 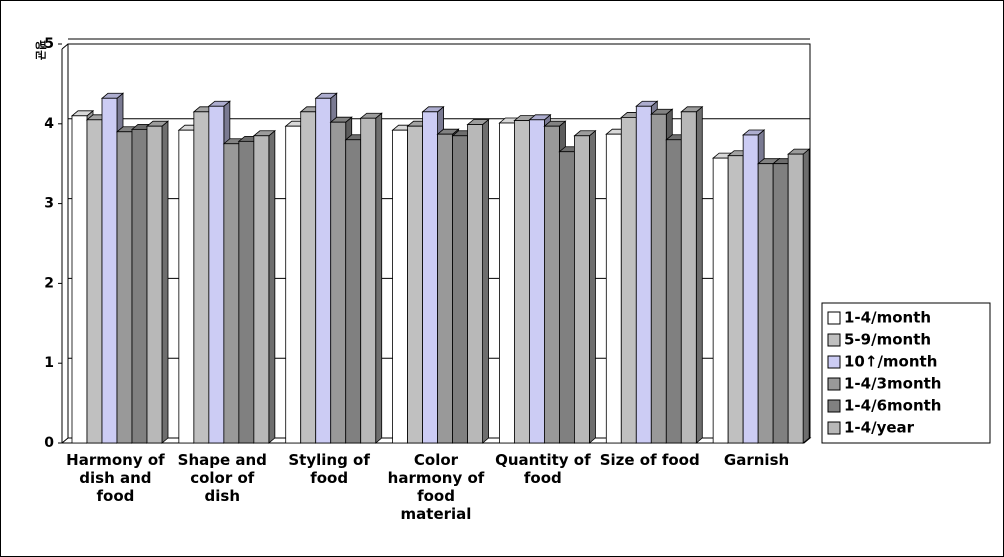 I want to click on legend-label: 1-4/month, so click(x=887, y=318).